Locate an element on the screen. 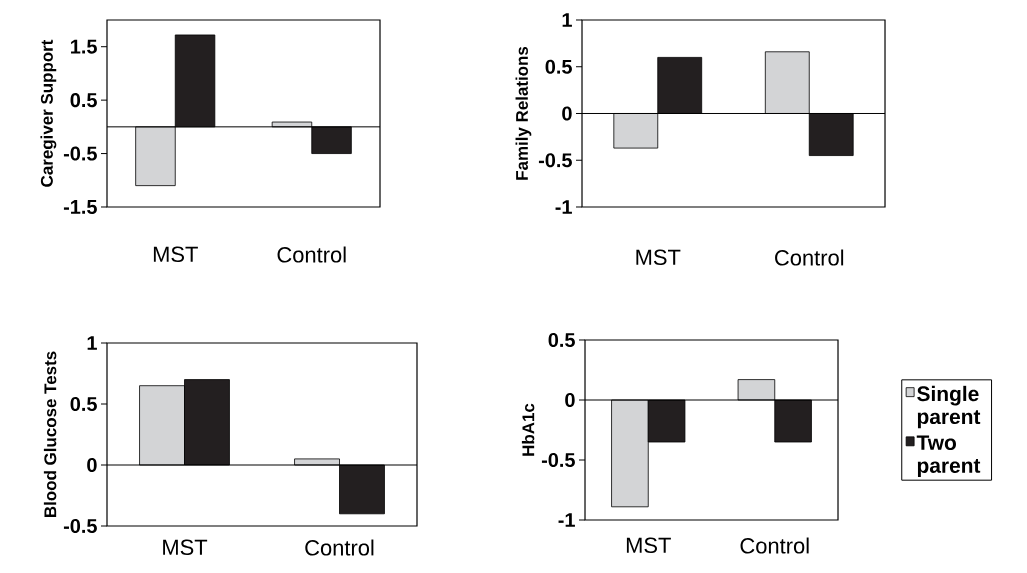 This screenshot has height=573, width=1027. y-tick-label: -1.5 is located at coordinates (80, 207).